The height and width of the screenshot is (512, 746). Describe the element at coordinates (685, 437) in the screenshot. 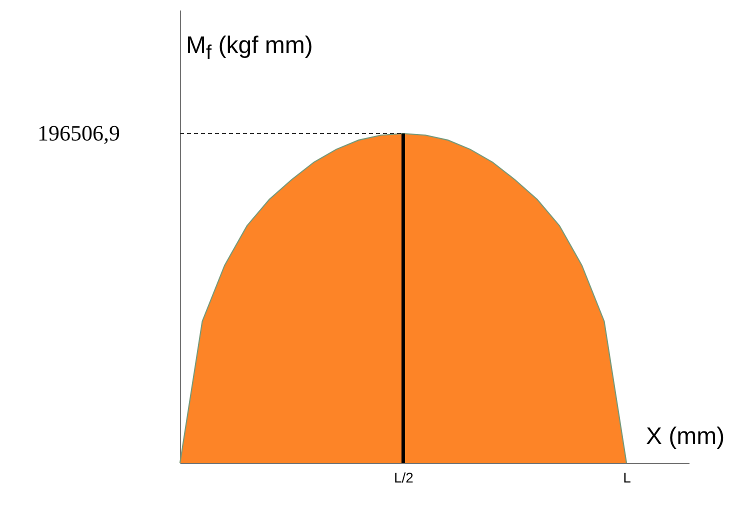

I see `x-axis-title: X (mm)` at that location.